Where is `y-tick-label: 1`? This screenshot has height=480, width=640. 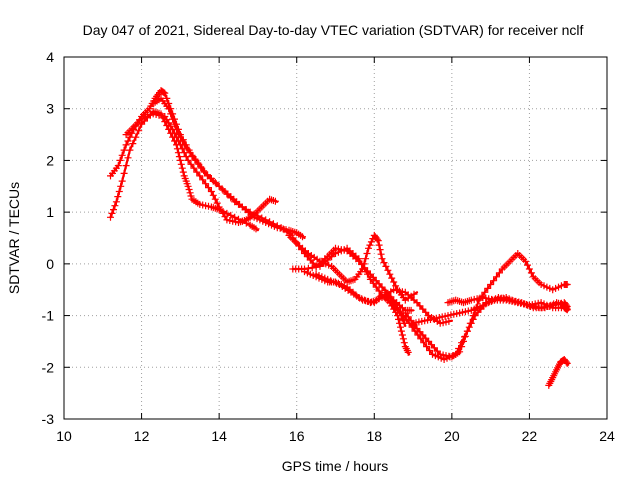
y-tick-label: 1 is located at coordinates (50, 212).